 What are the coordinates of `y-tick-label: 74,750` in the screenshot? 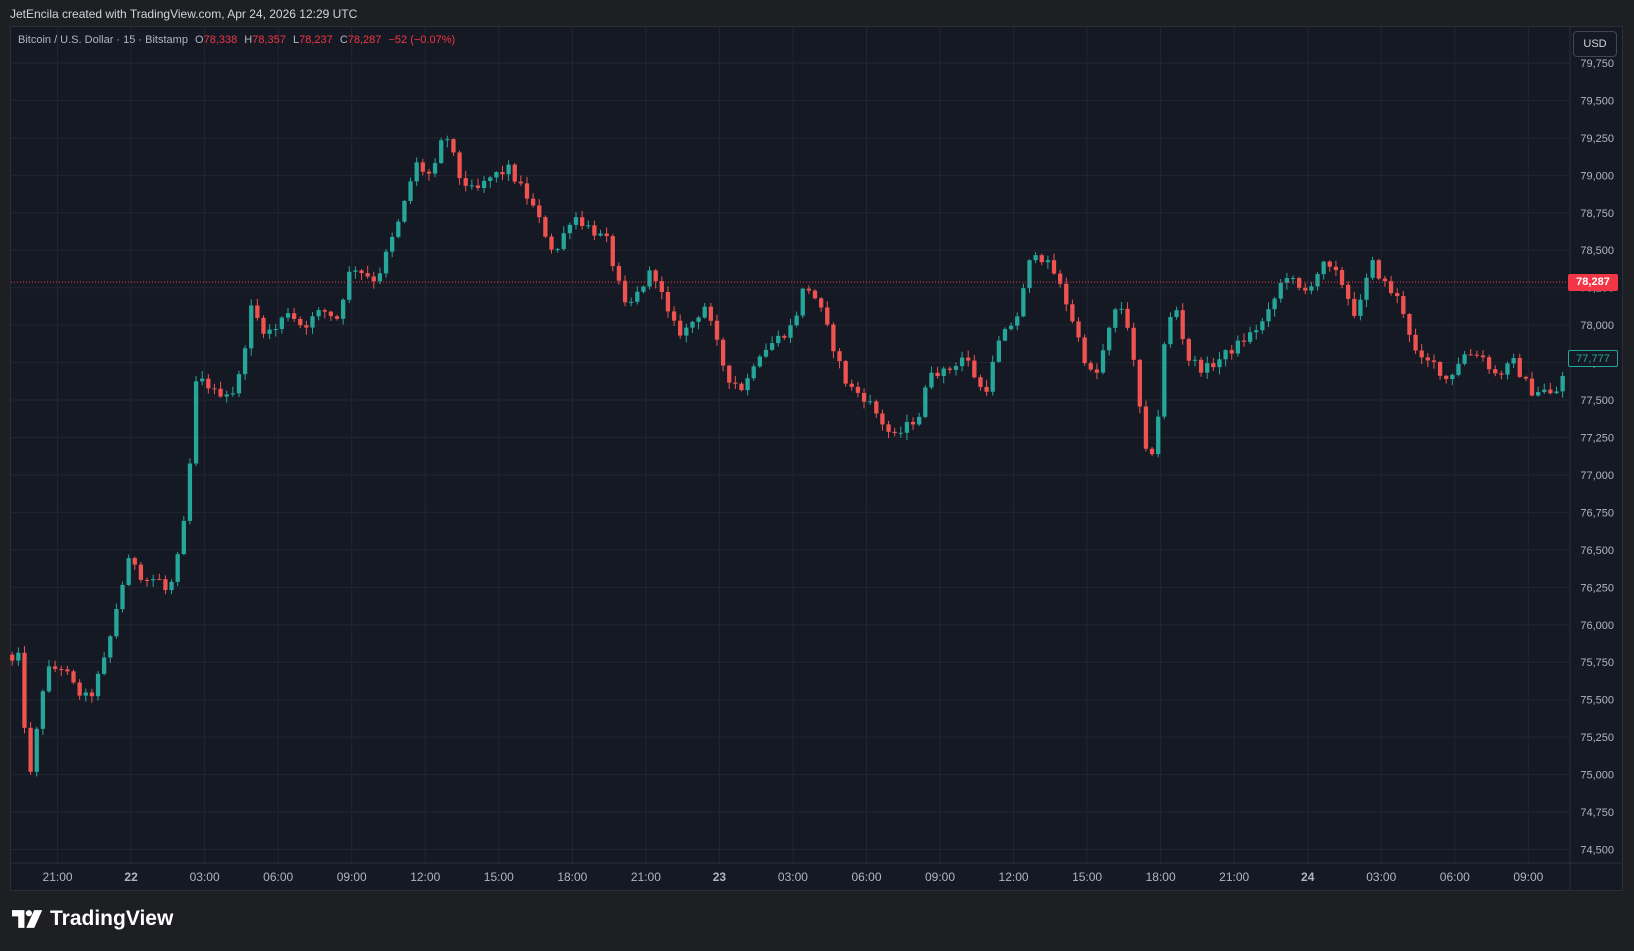 It's located at (1597, 813).